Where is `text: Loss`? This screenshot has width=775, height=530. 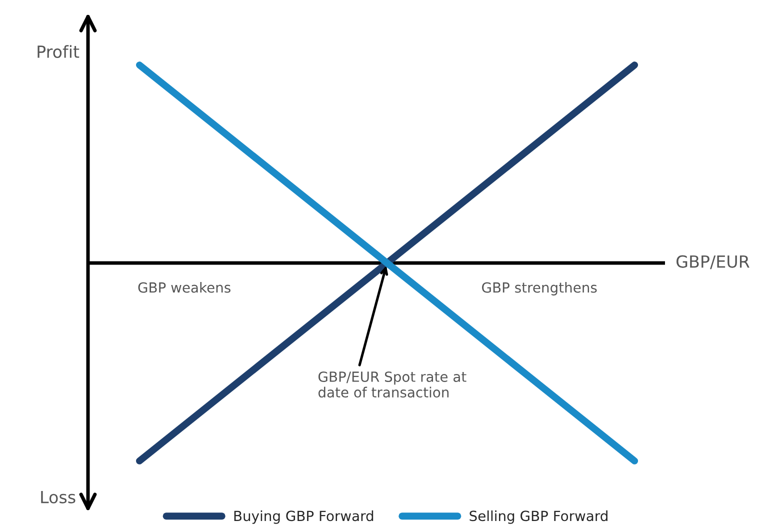 text: Loss is located at coordinates (58, 497).